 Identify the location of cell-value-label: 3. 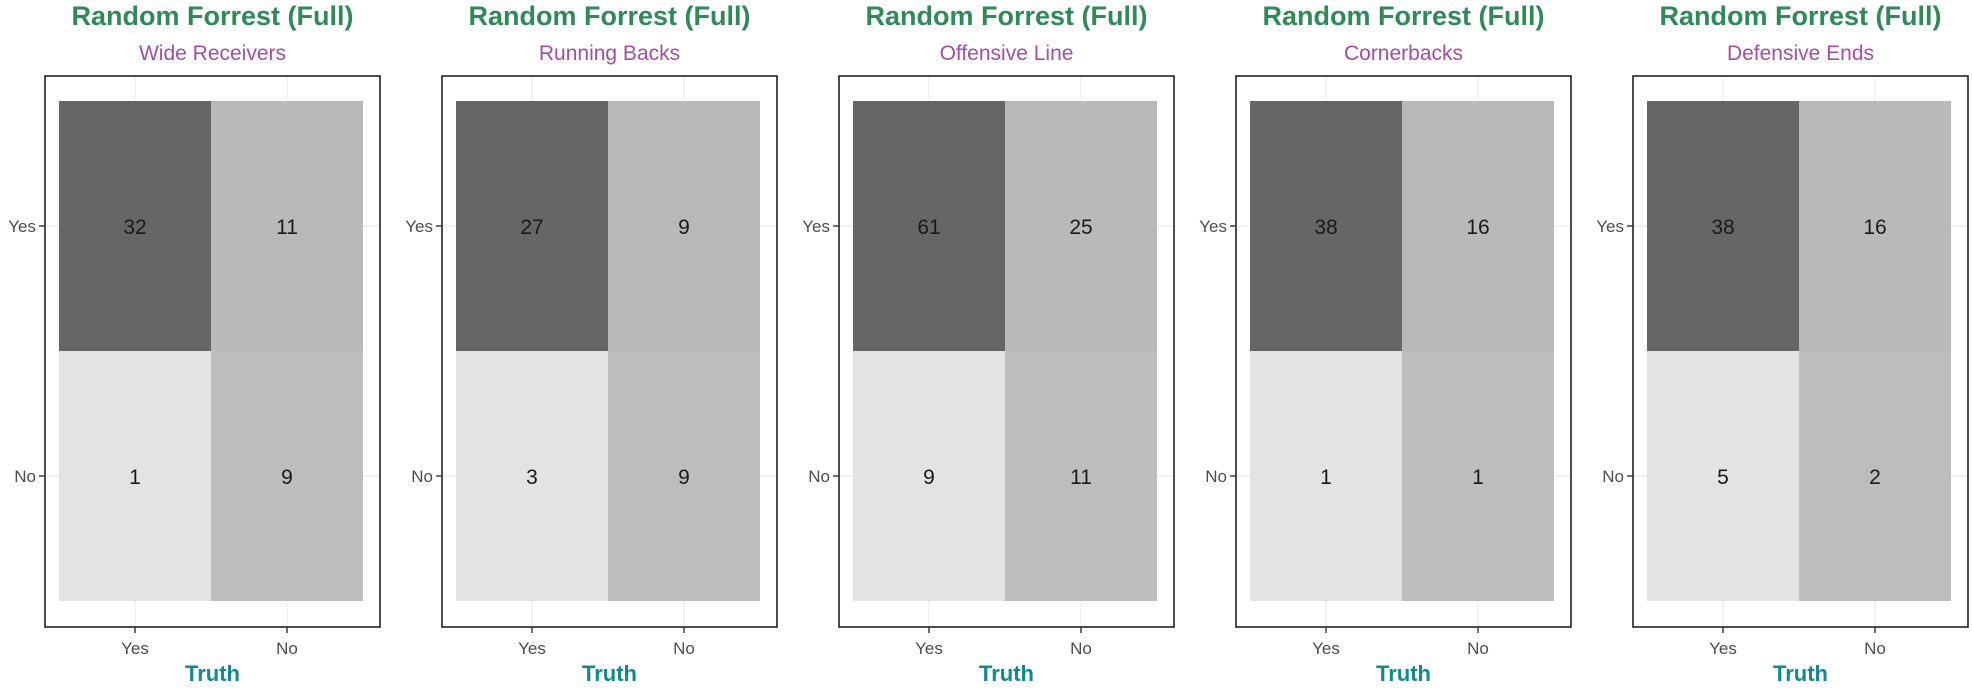
(532, 477).